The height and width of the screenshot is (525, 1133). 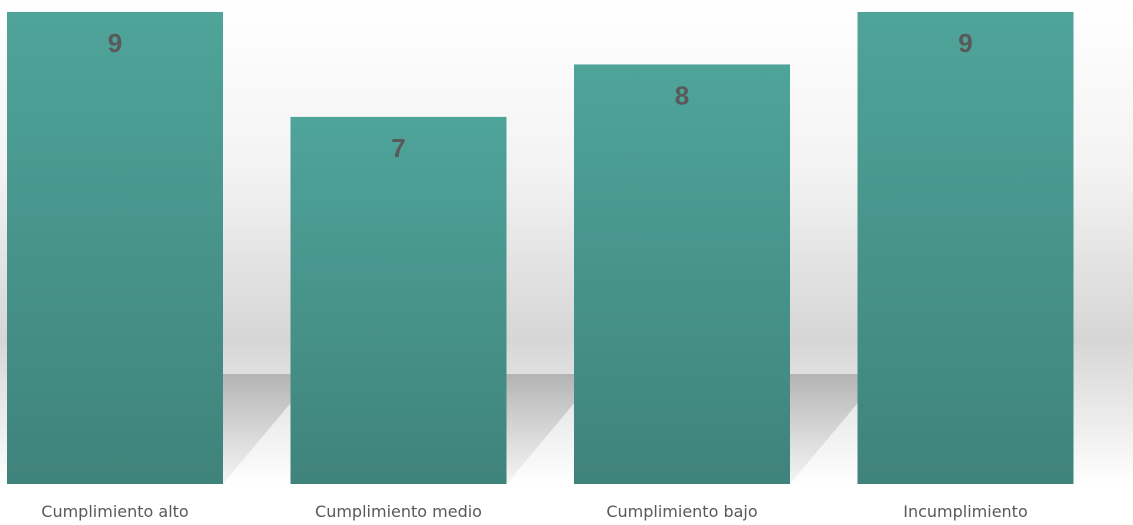 What do you see at coordinates (114, 511) in the screenshot?
I see `category-label-cumplimiento-alto: Cumplimiento alto` at bounding box center [114, 511].